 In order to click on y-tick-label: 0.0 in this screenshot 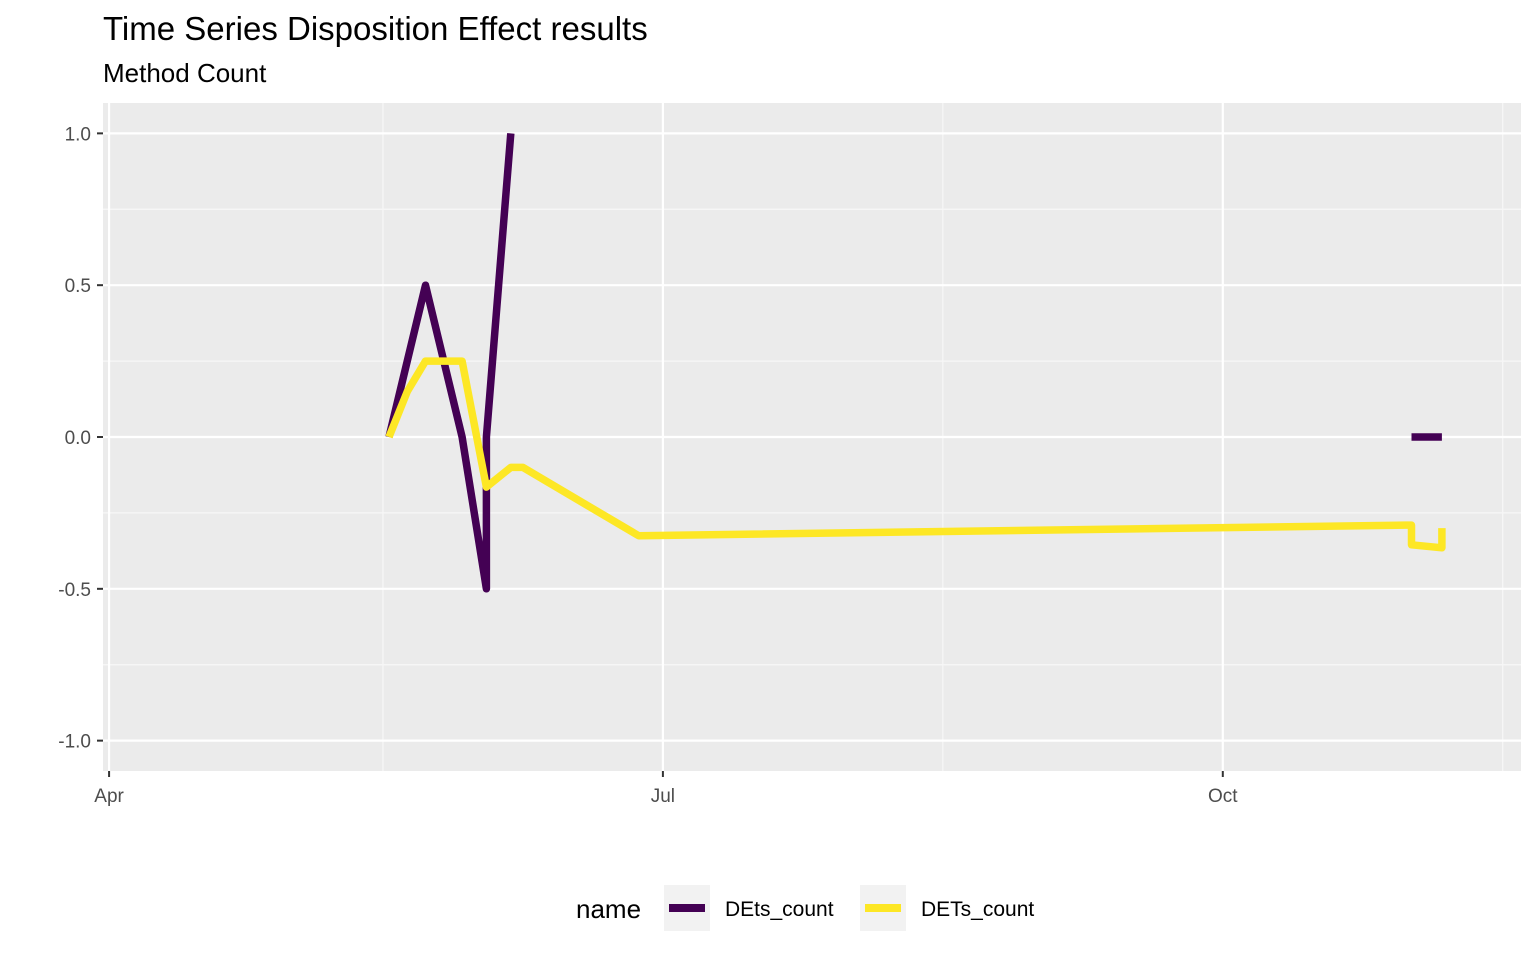, I will do `click(78, 438)`.